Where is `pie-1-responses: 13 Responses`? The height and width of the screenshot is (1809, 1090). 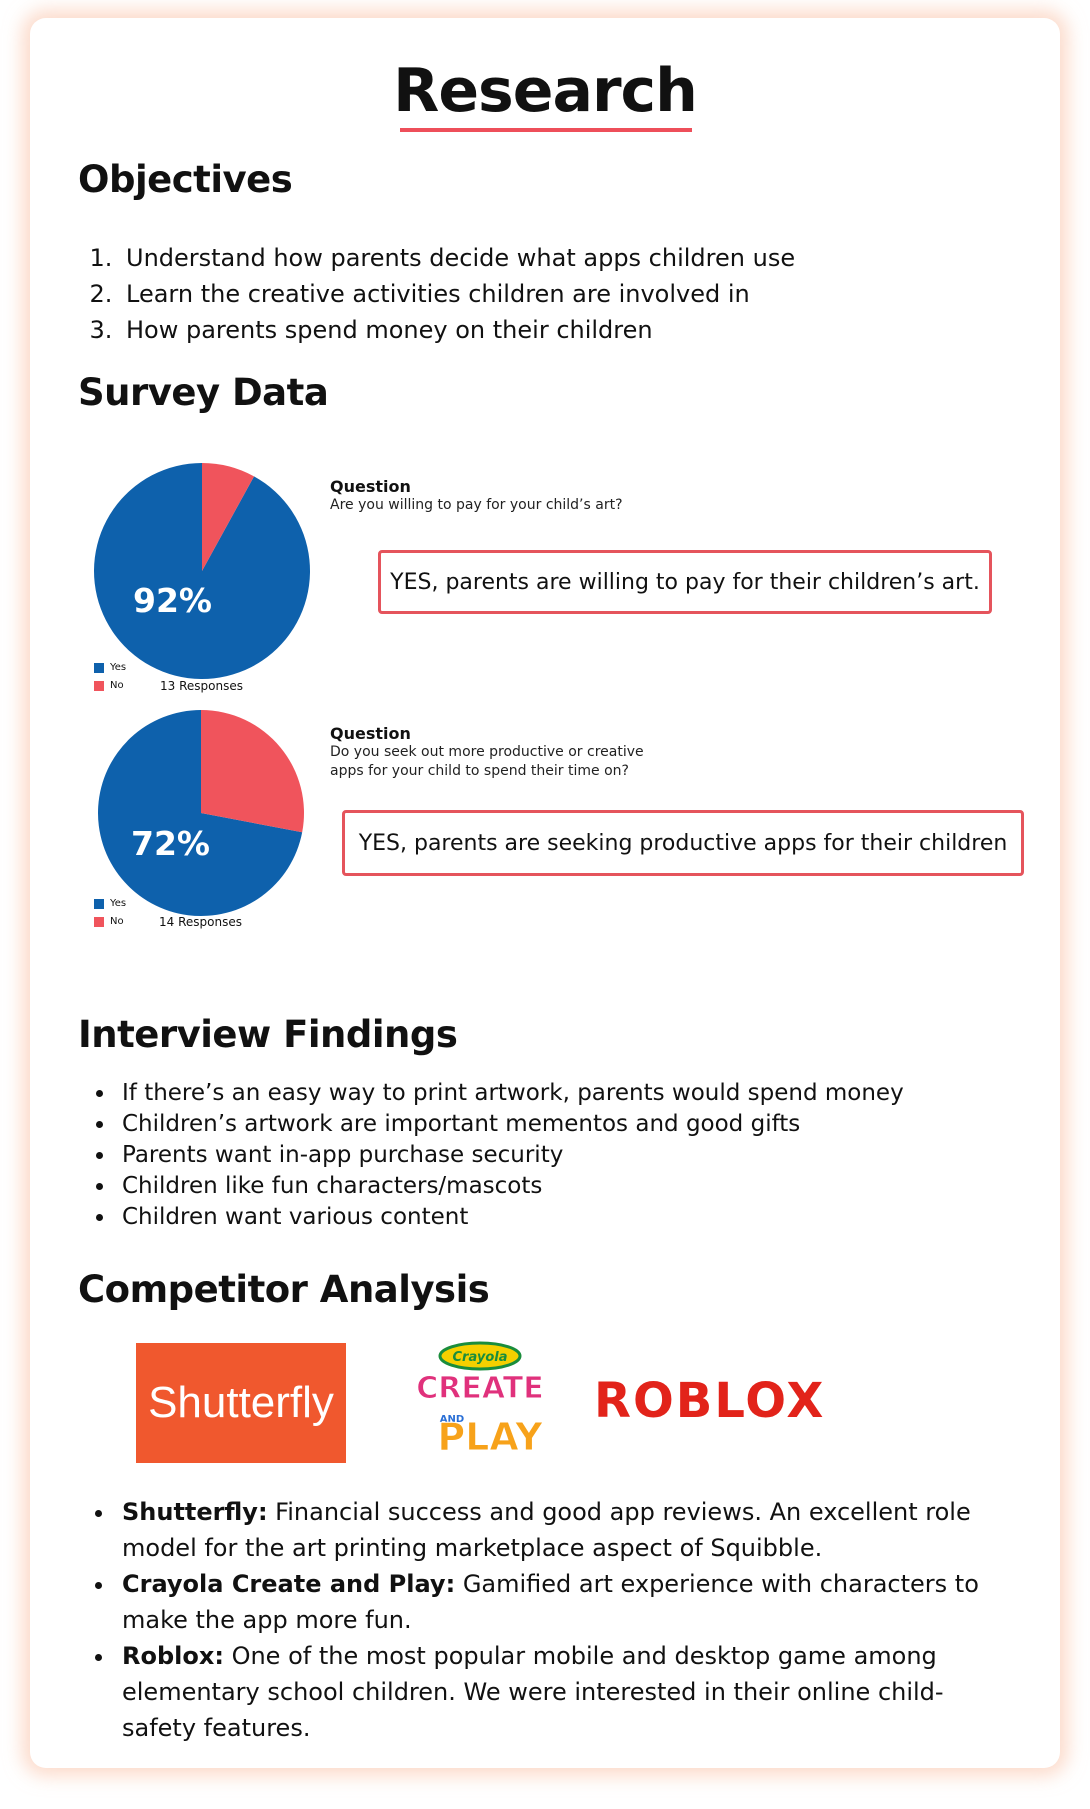
pie-1-responses: 13 Responses is located at coordinates (201, 686).